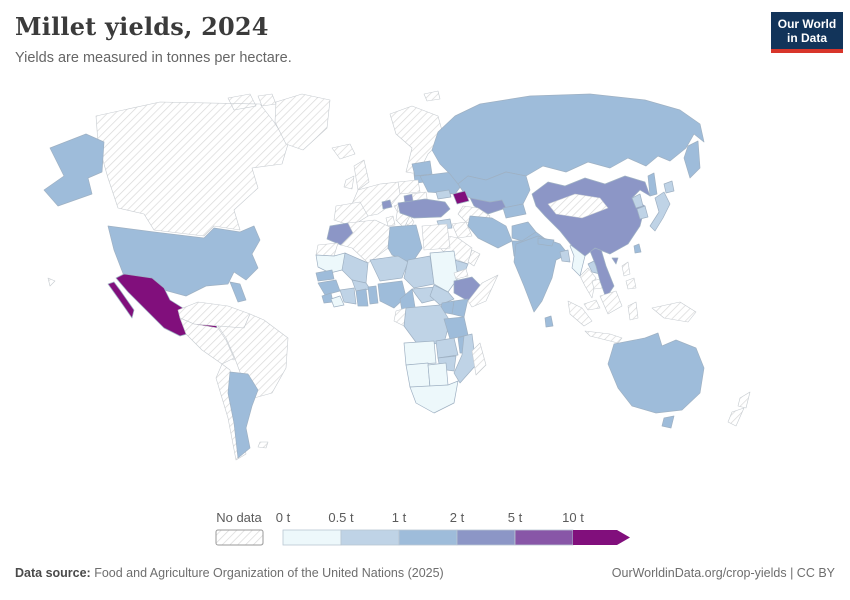 This screenshot has width=850, height=600. I want to click on country-ireland, so click(349, 182).